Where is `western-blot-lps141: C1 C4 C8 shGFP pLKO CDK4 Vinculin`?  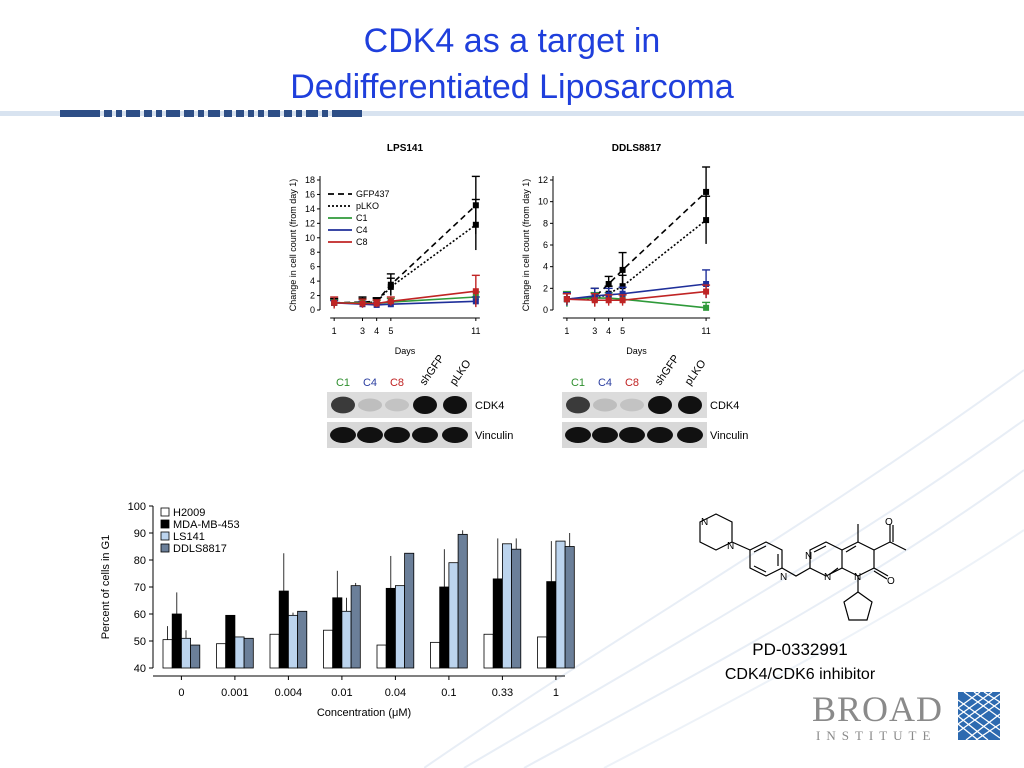 western-blot-lps141: C1 C4 C8 shGFP pLKO CDK4 Vinculin is located at coordinates (420, 400).